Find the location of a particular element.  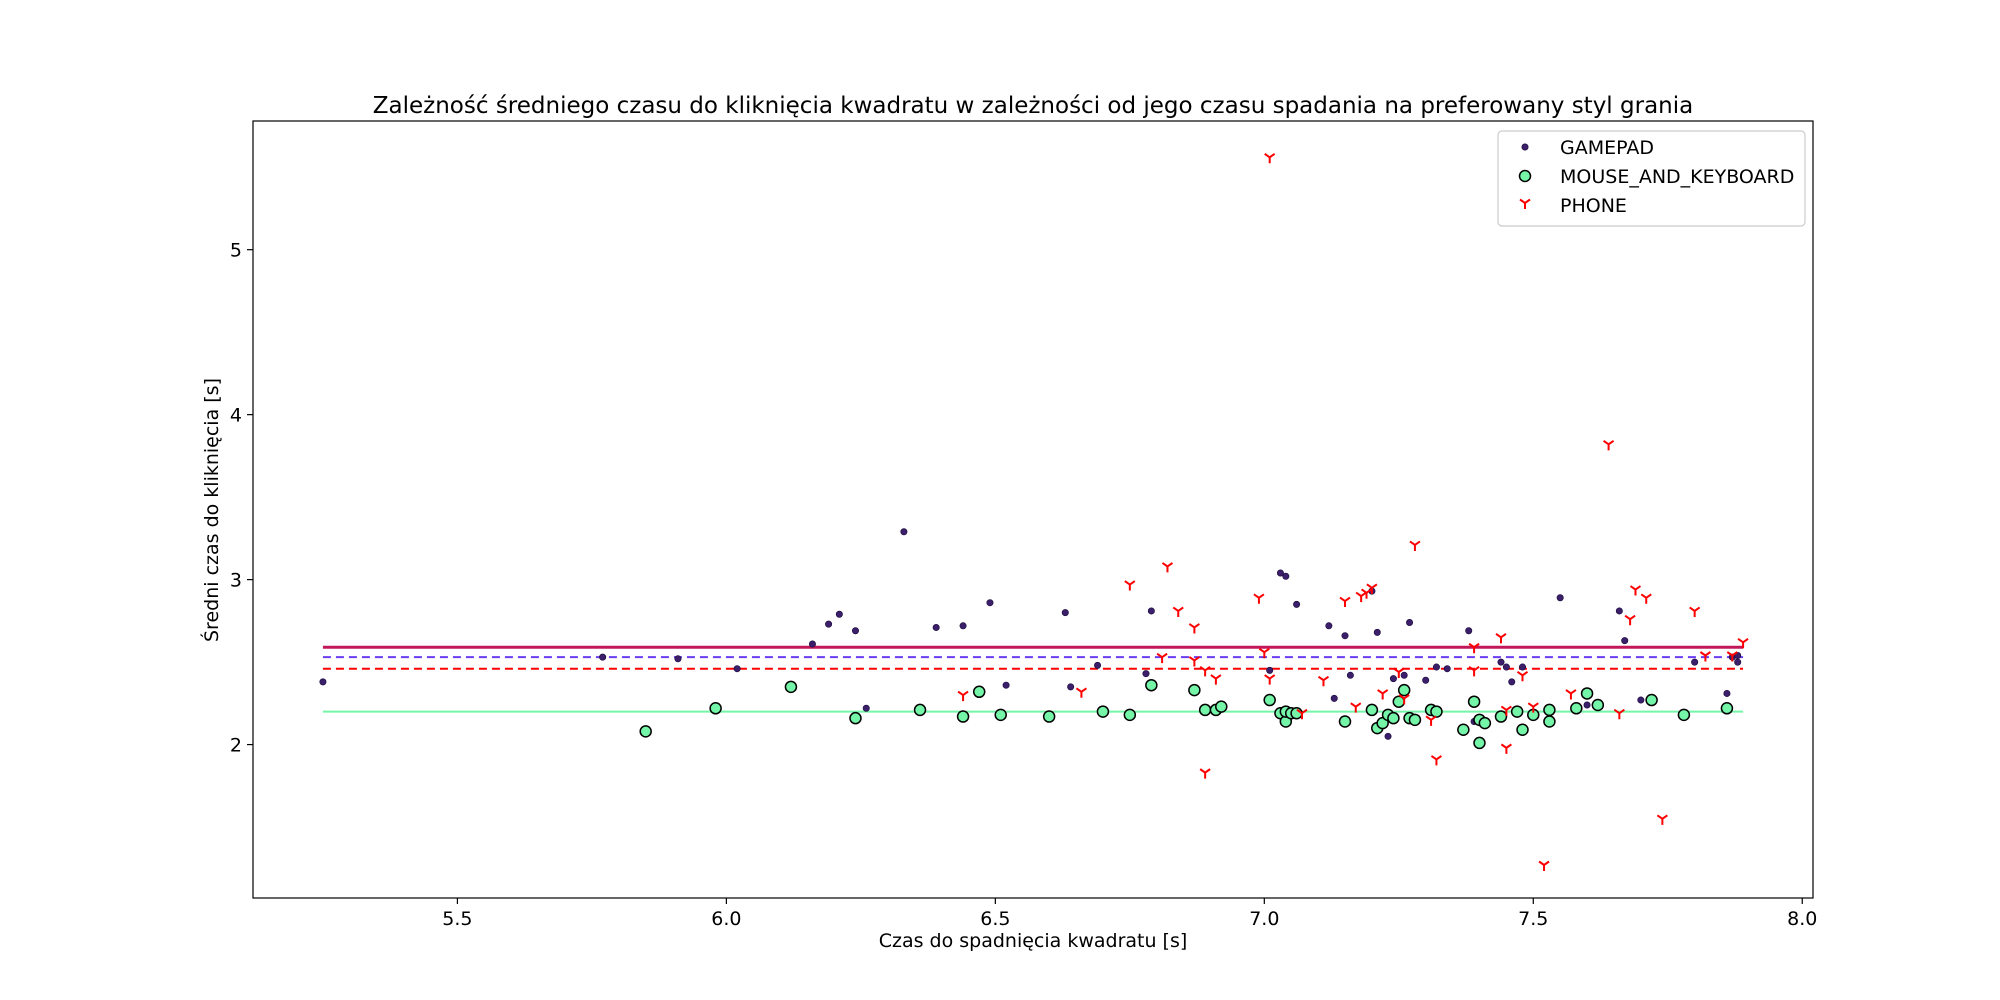

legend: GAMEPAD MOUSE_AND_KEYBOARD PHONE is located at coordinates (1651, 178).